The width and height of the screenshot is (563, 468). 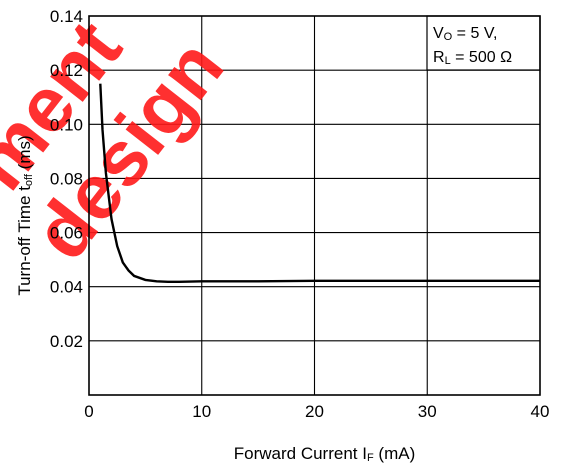 I want to click on x-tick-label: 0, so click(x=88, y=411).